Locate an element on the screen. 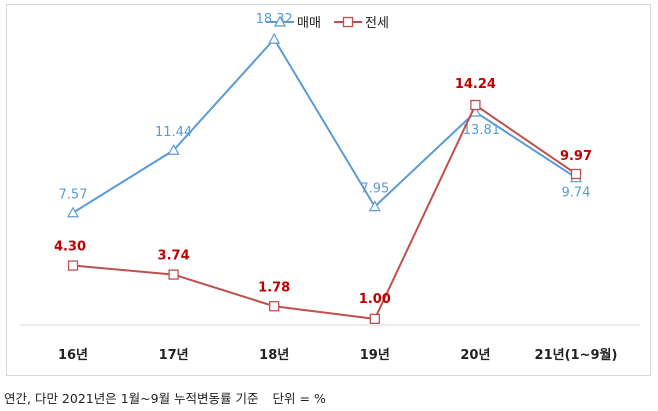  data-label-jeonse: 1.78 is located at coordinates (274, 287).